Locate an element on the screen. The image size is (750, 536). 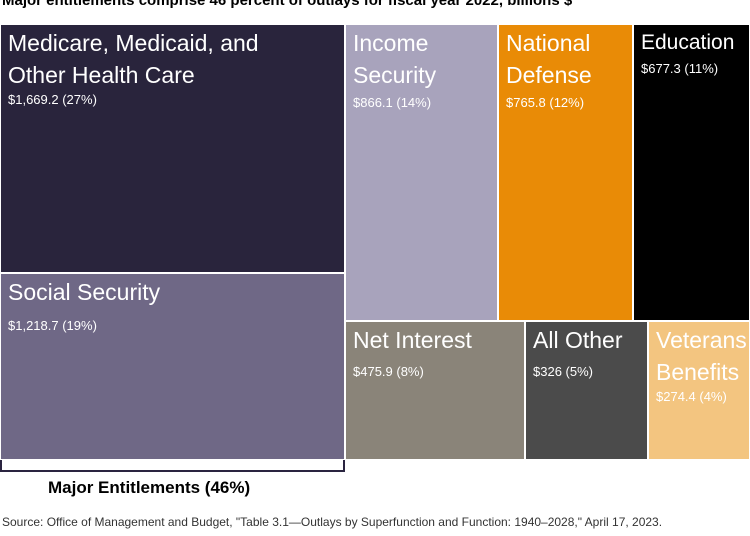
treemap-tile-all-other: All Other $326 (5%) is located at coordinates (586, 390).